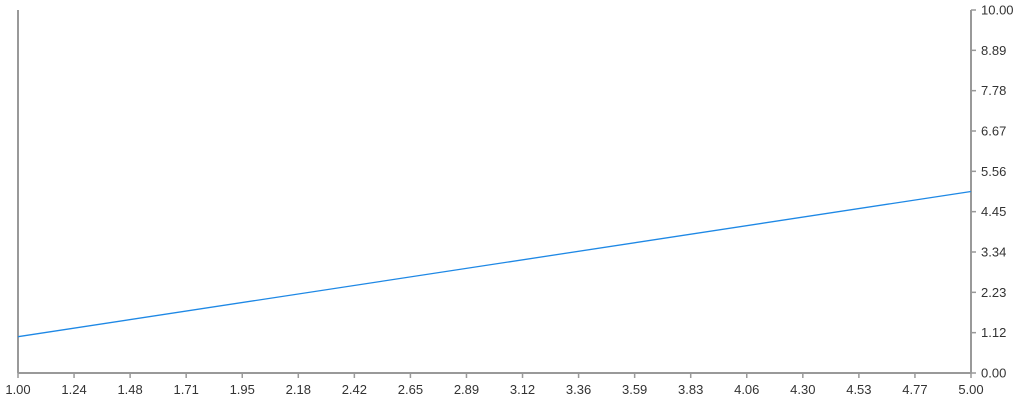  I want to click on y-tick-label: 0.00, so click(993, 373).